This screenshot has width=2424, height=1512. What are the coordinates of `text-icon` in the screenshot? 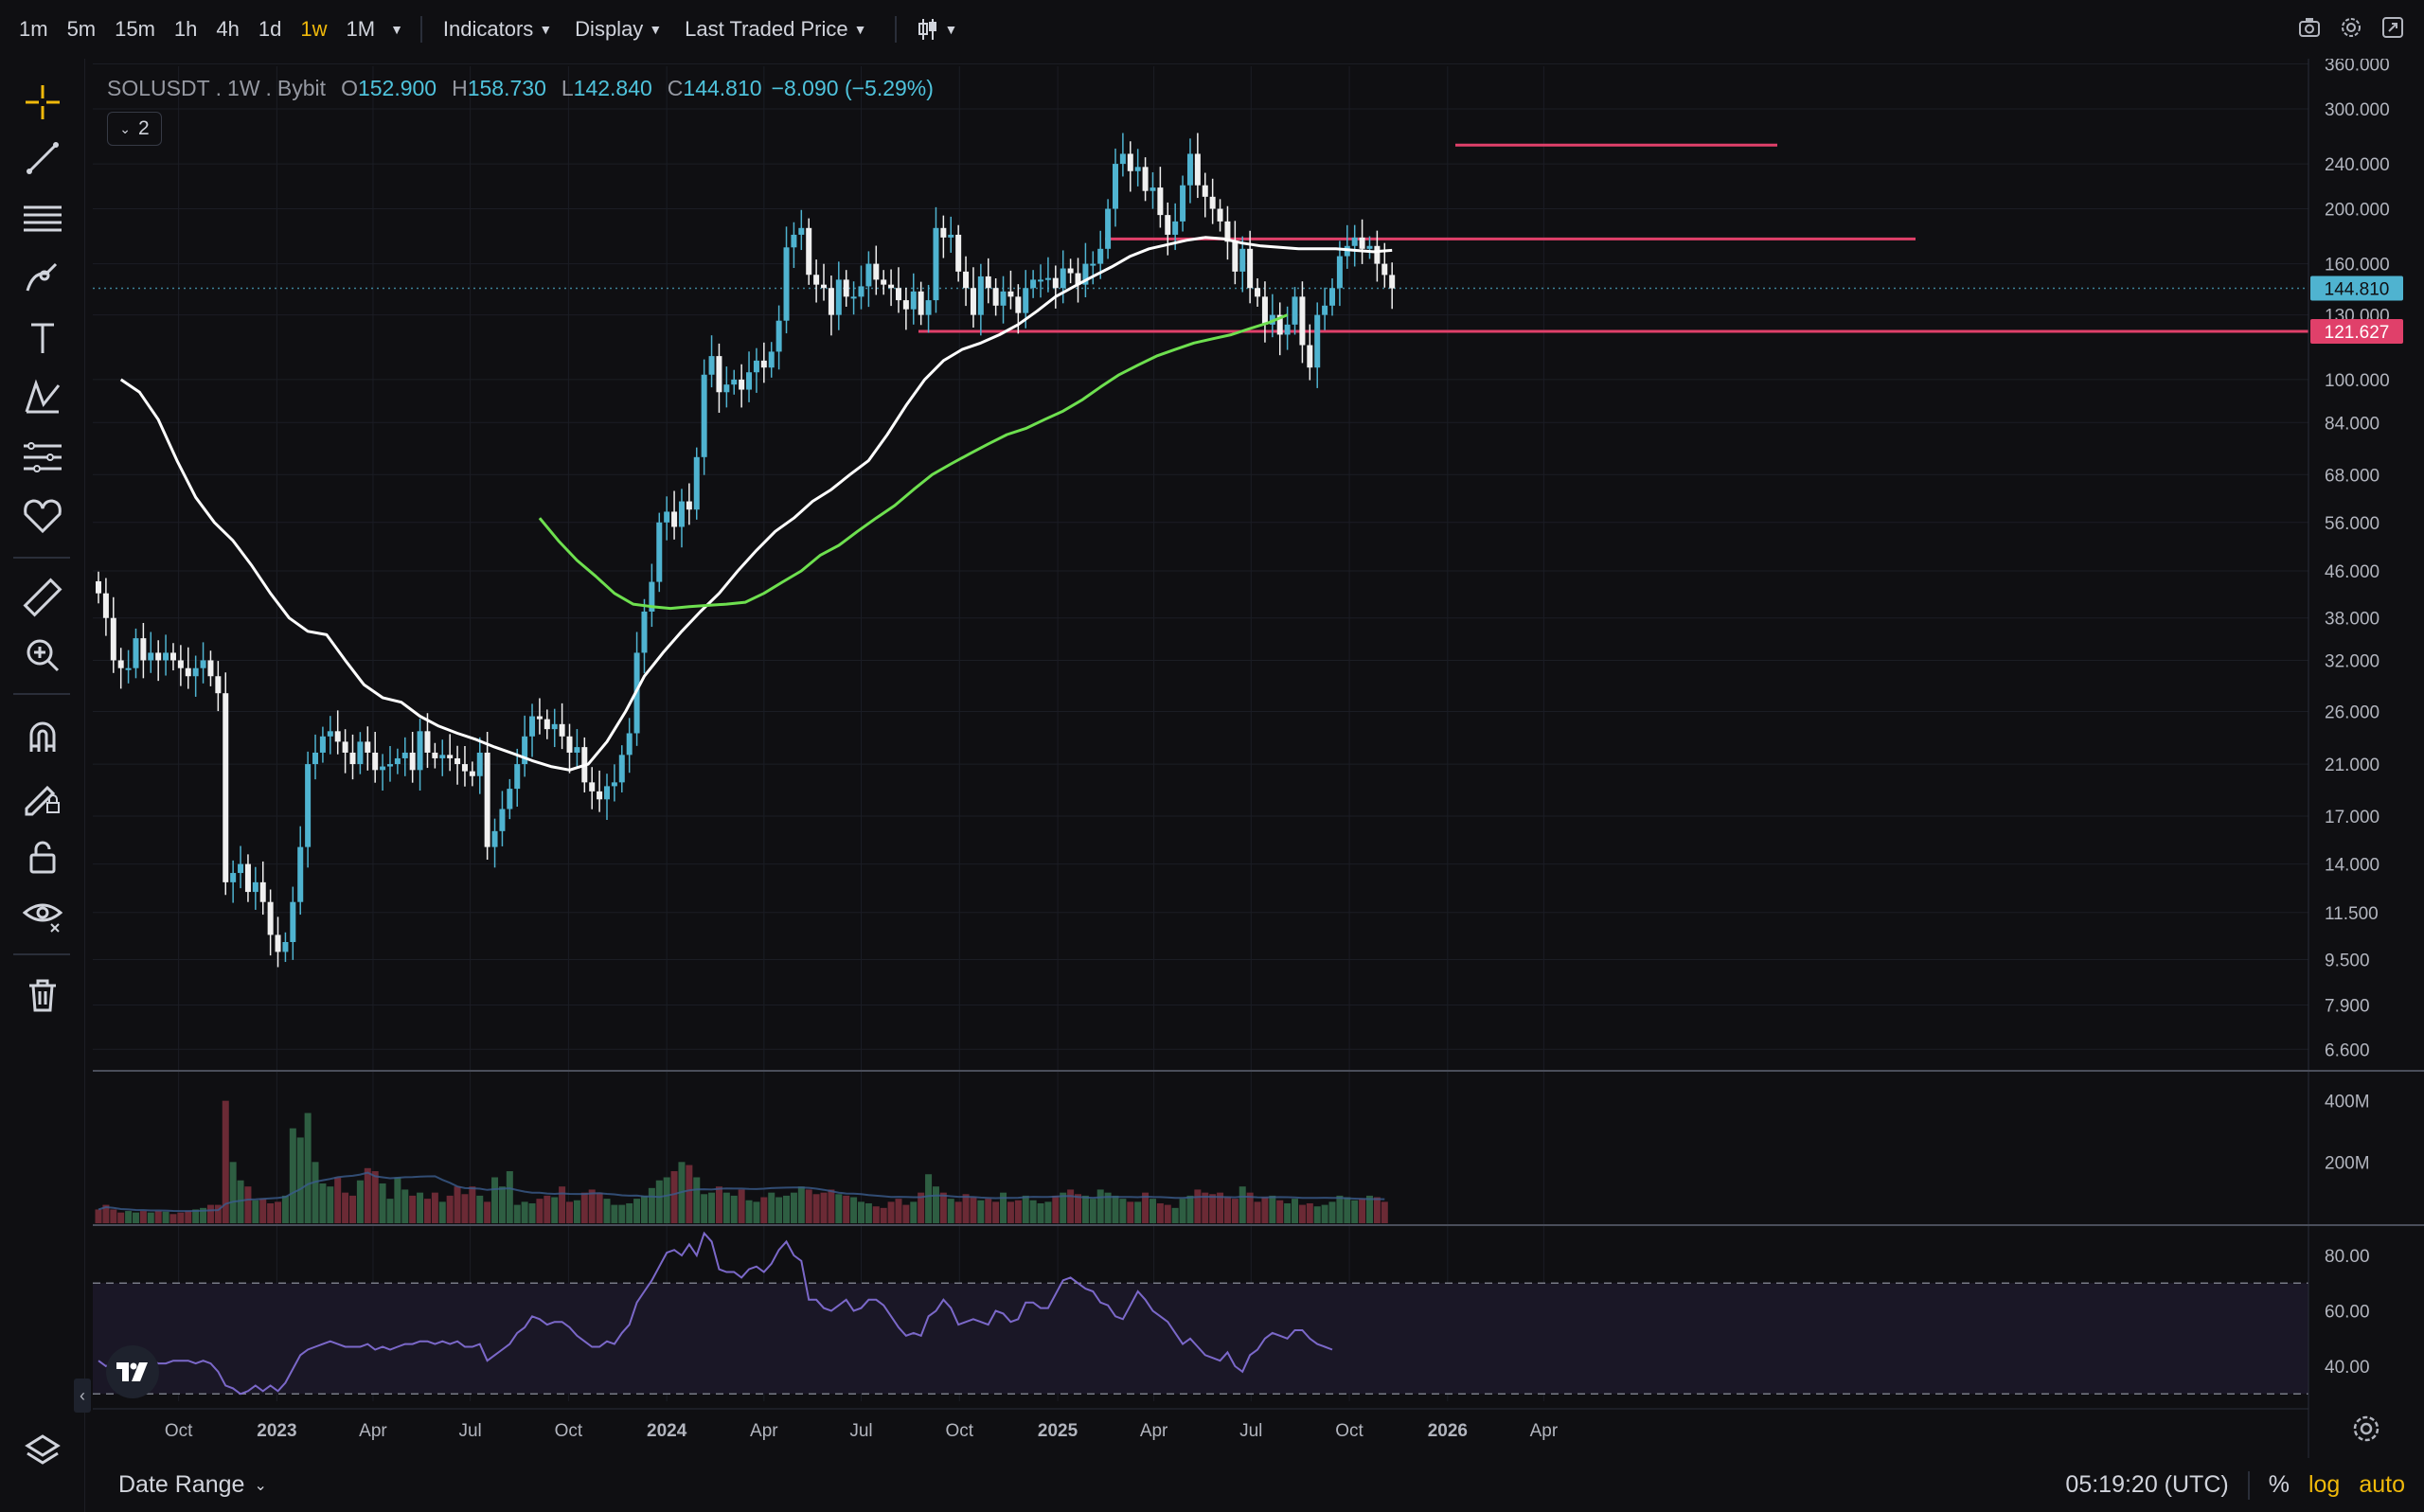 It's located at (42, 338).